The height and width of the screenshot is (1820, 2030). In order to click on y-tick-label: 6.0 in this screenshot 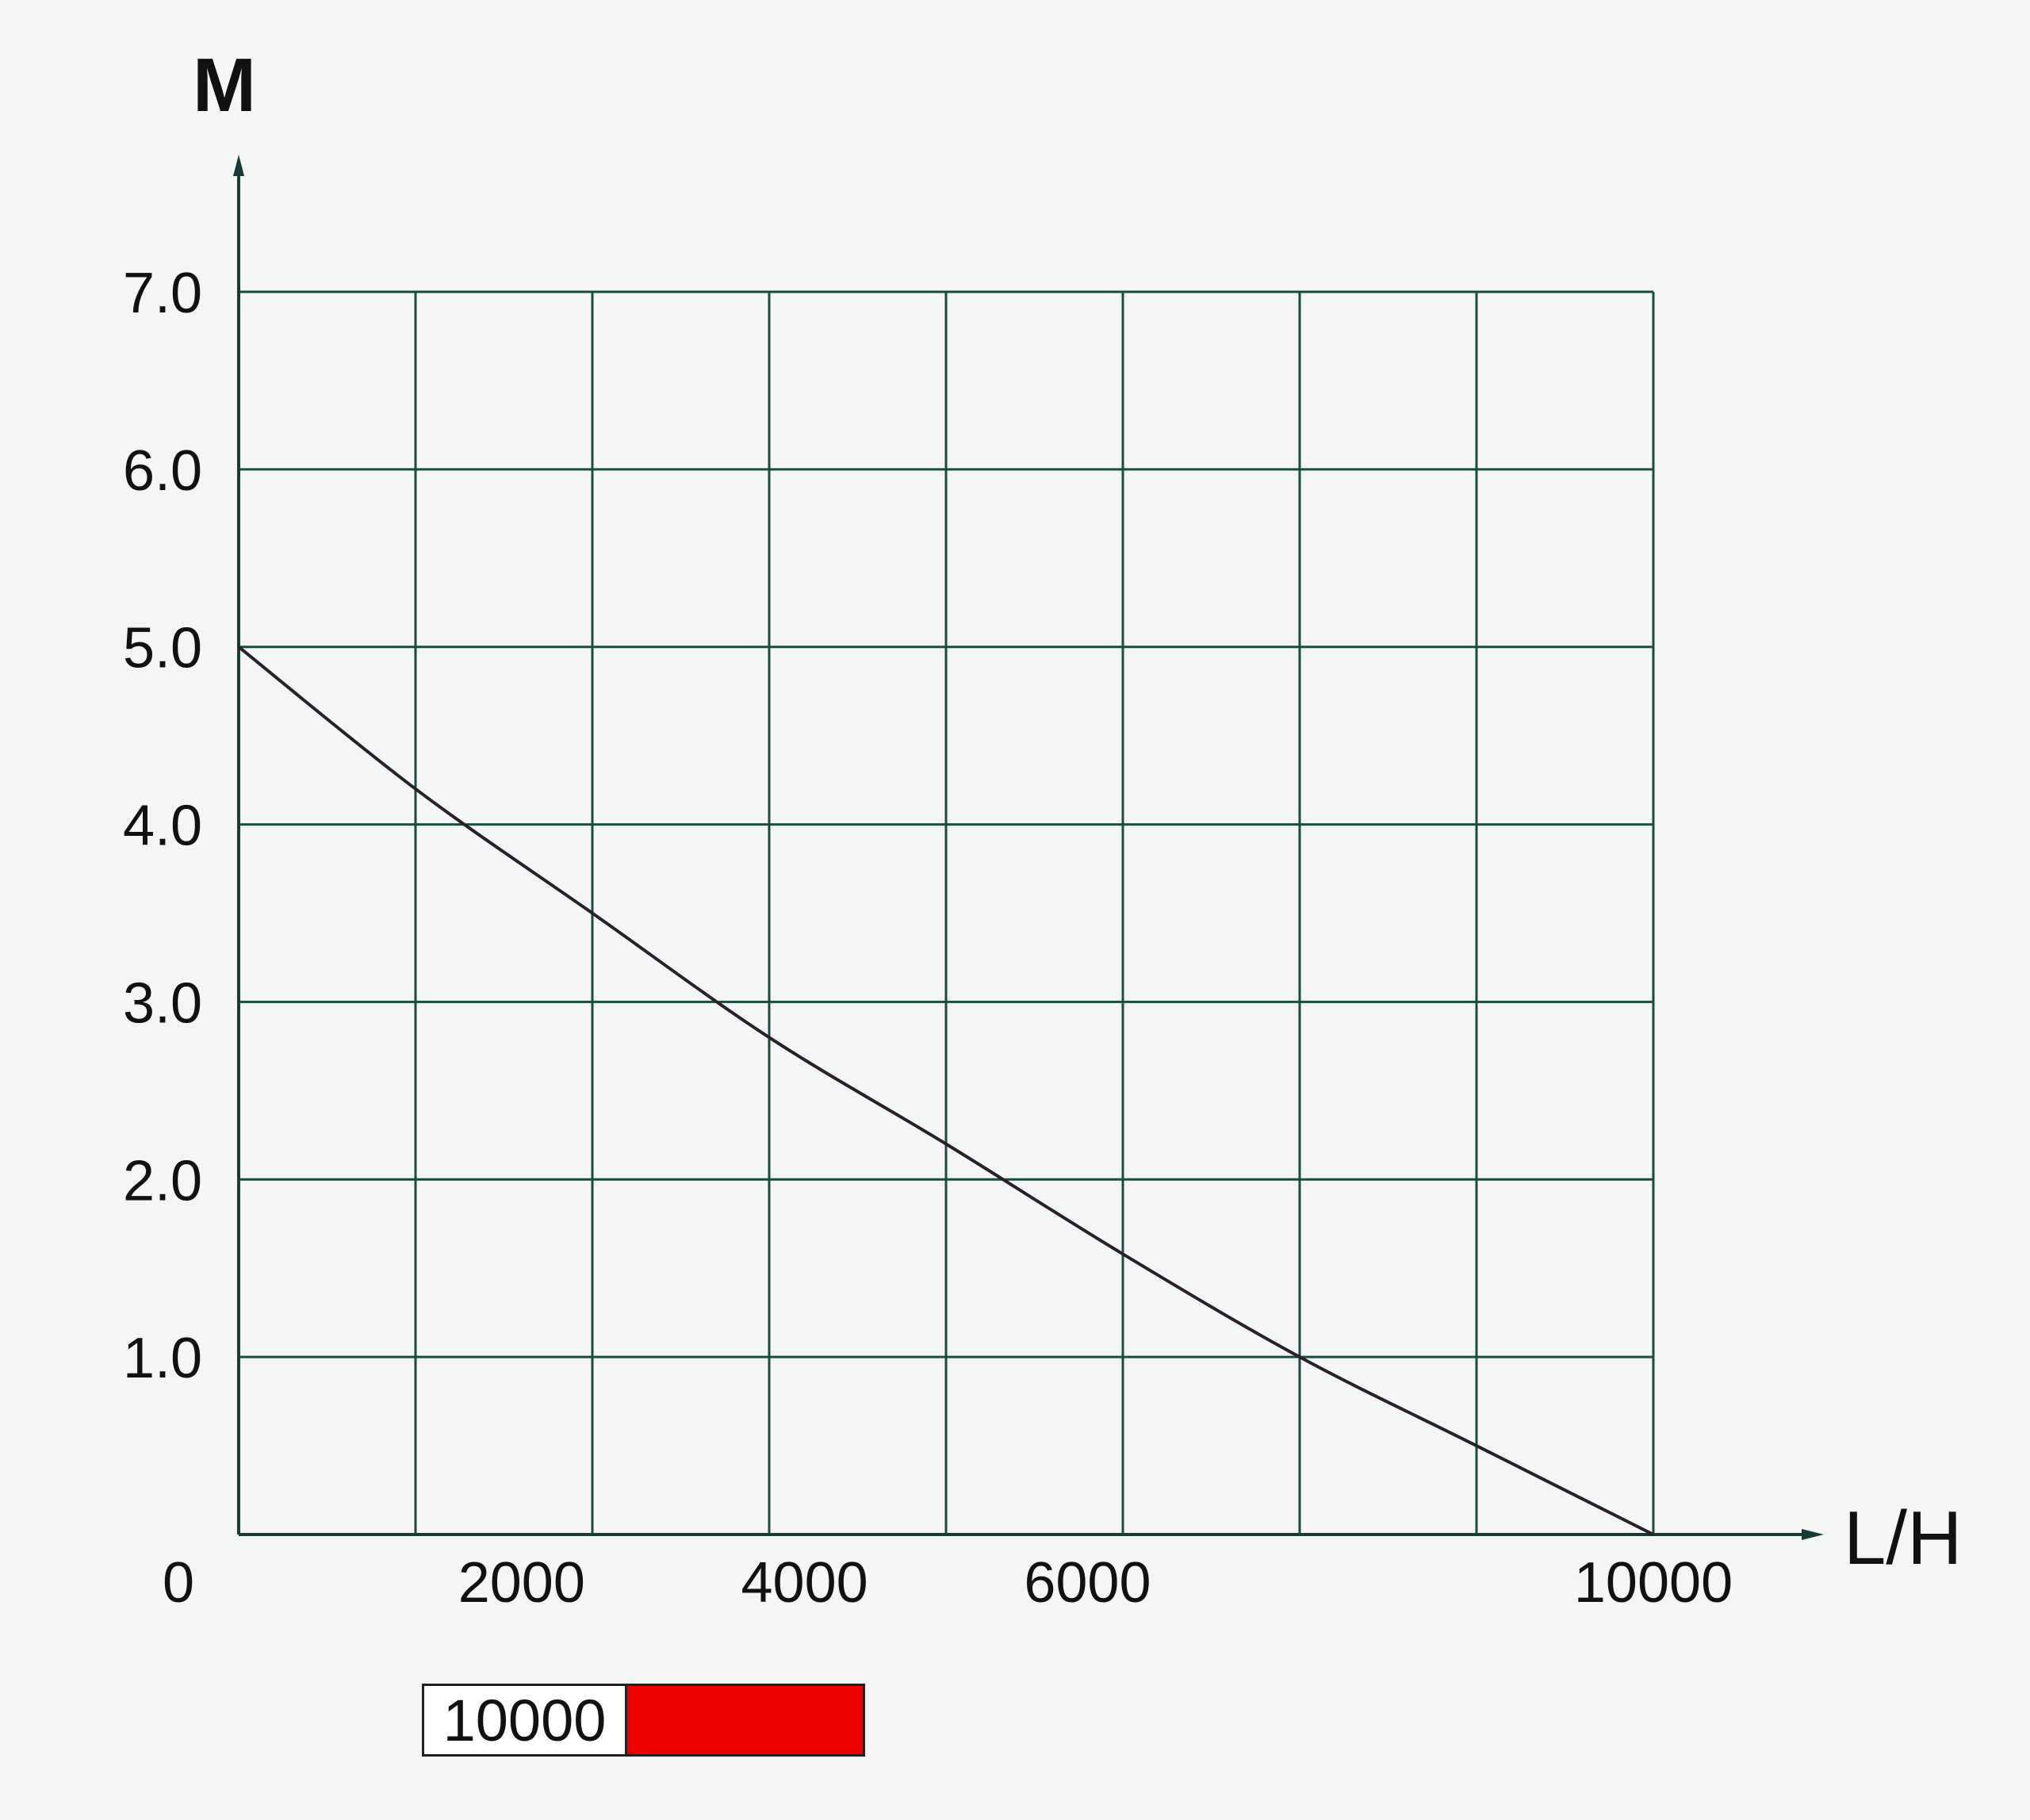, I will do `click(162, 471)`.